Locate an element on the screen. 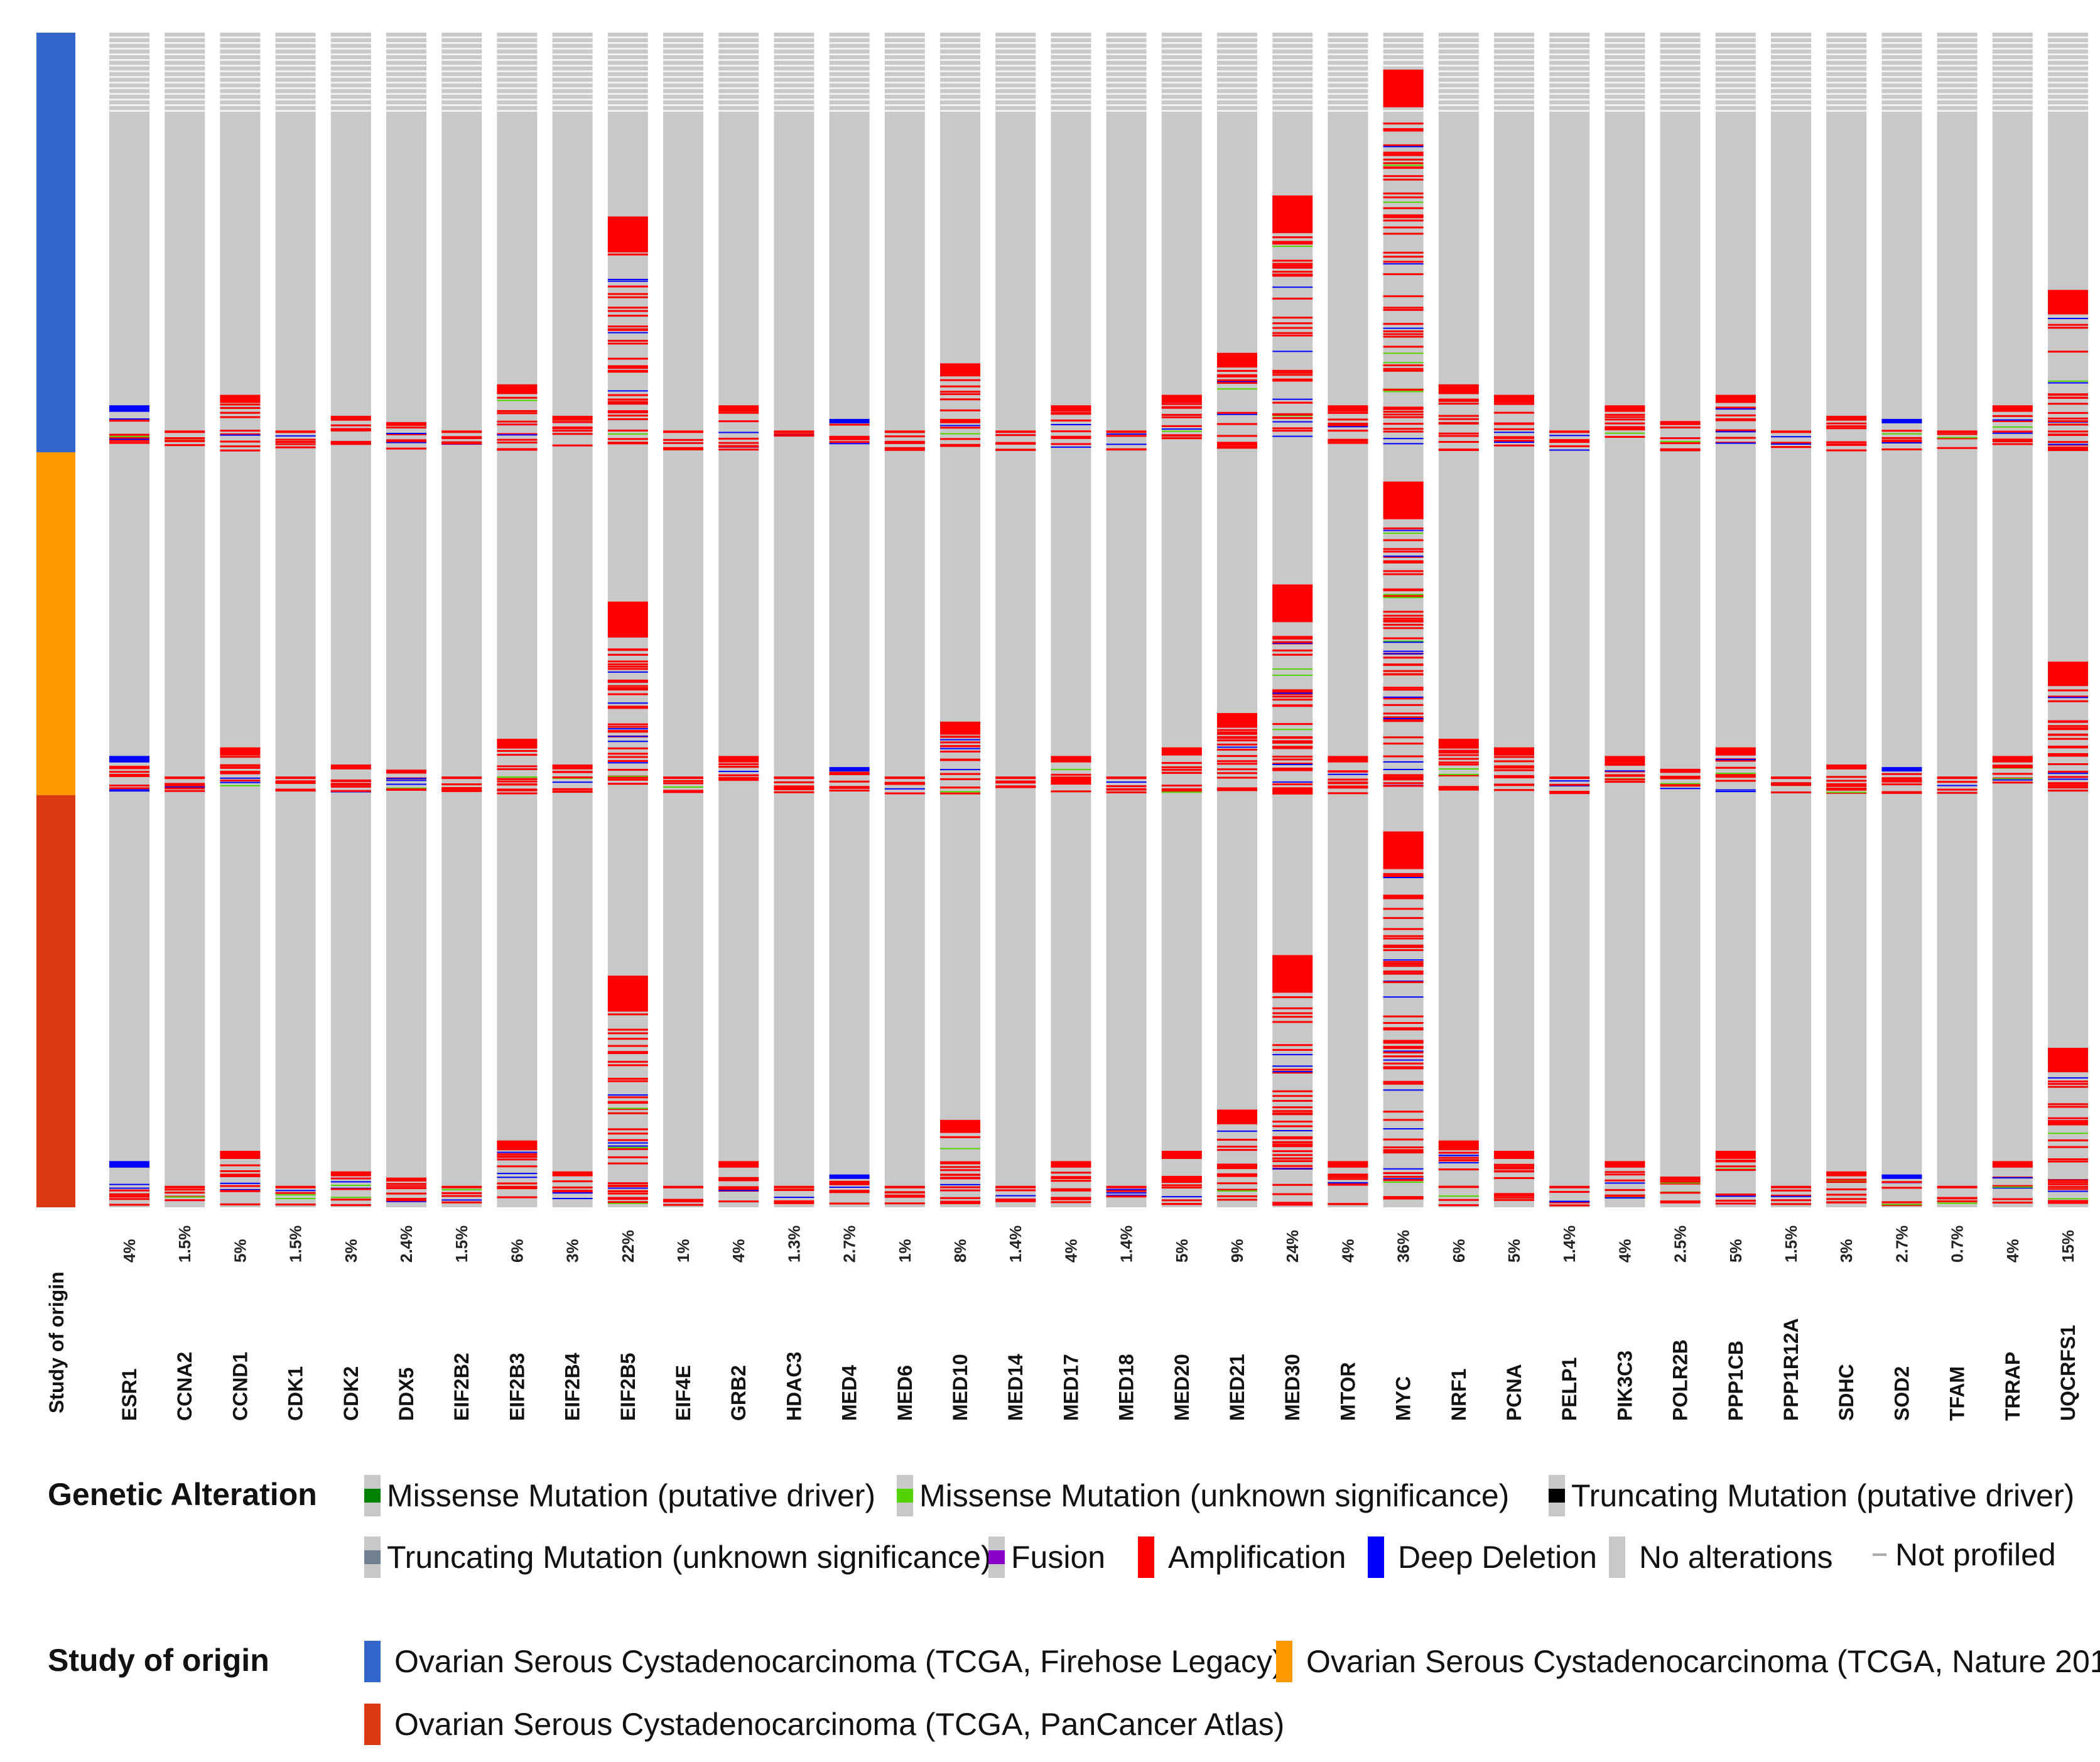 The image size is (2100, 1762). fusion-swatch is located at coordinates (996, 1557).